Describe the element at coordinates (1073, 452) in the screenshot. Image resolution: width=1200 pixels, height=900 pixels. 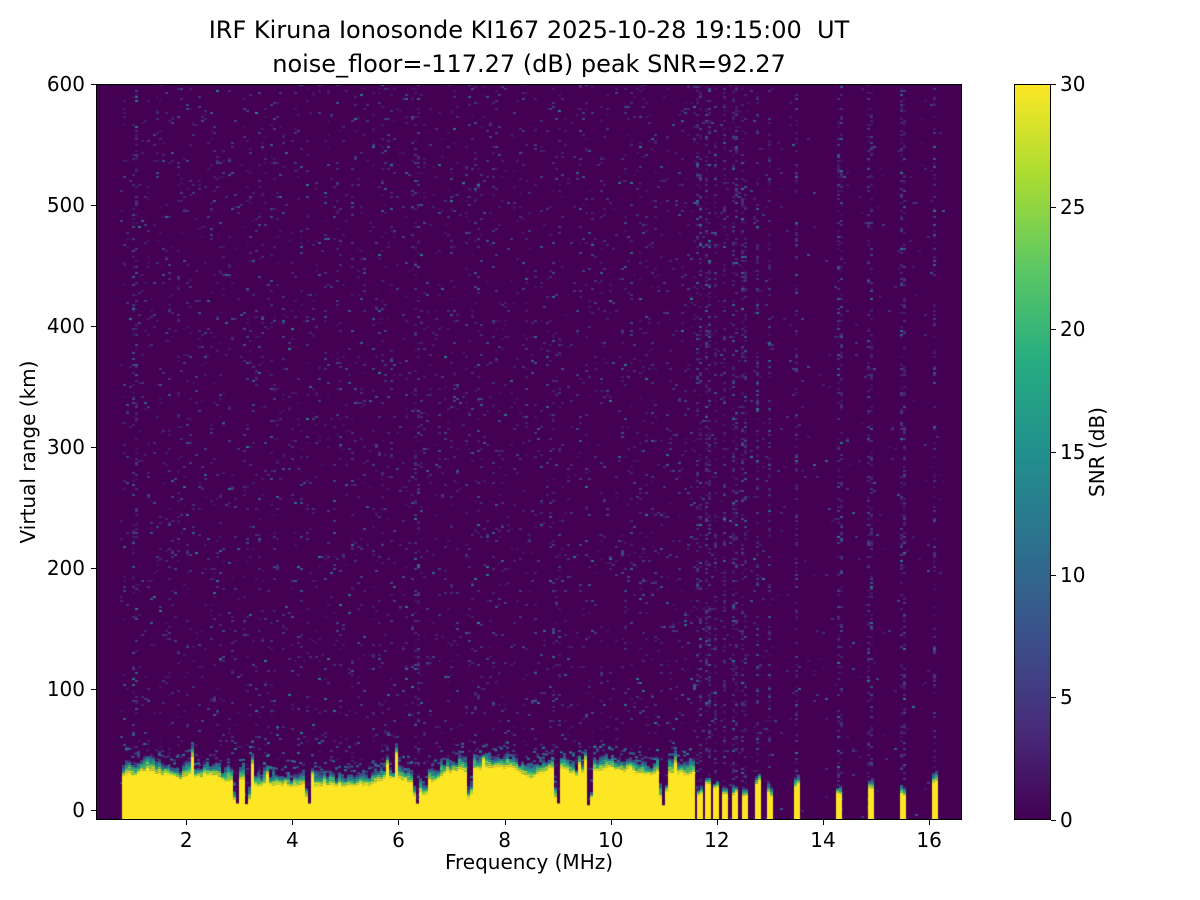
I see `colorbar-tick-label: 15` at that location.